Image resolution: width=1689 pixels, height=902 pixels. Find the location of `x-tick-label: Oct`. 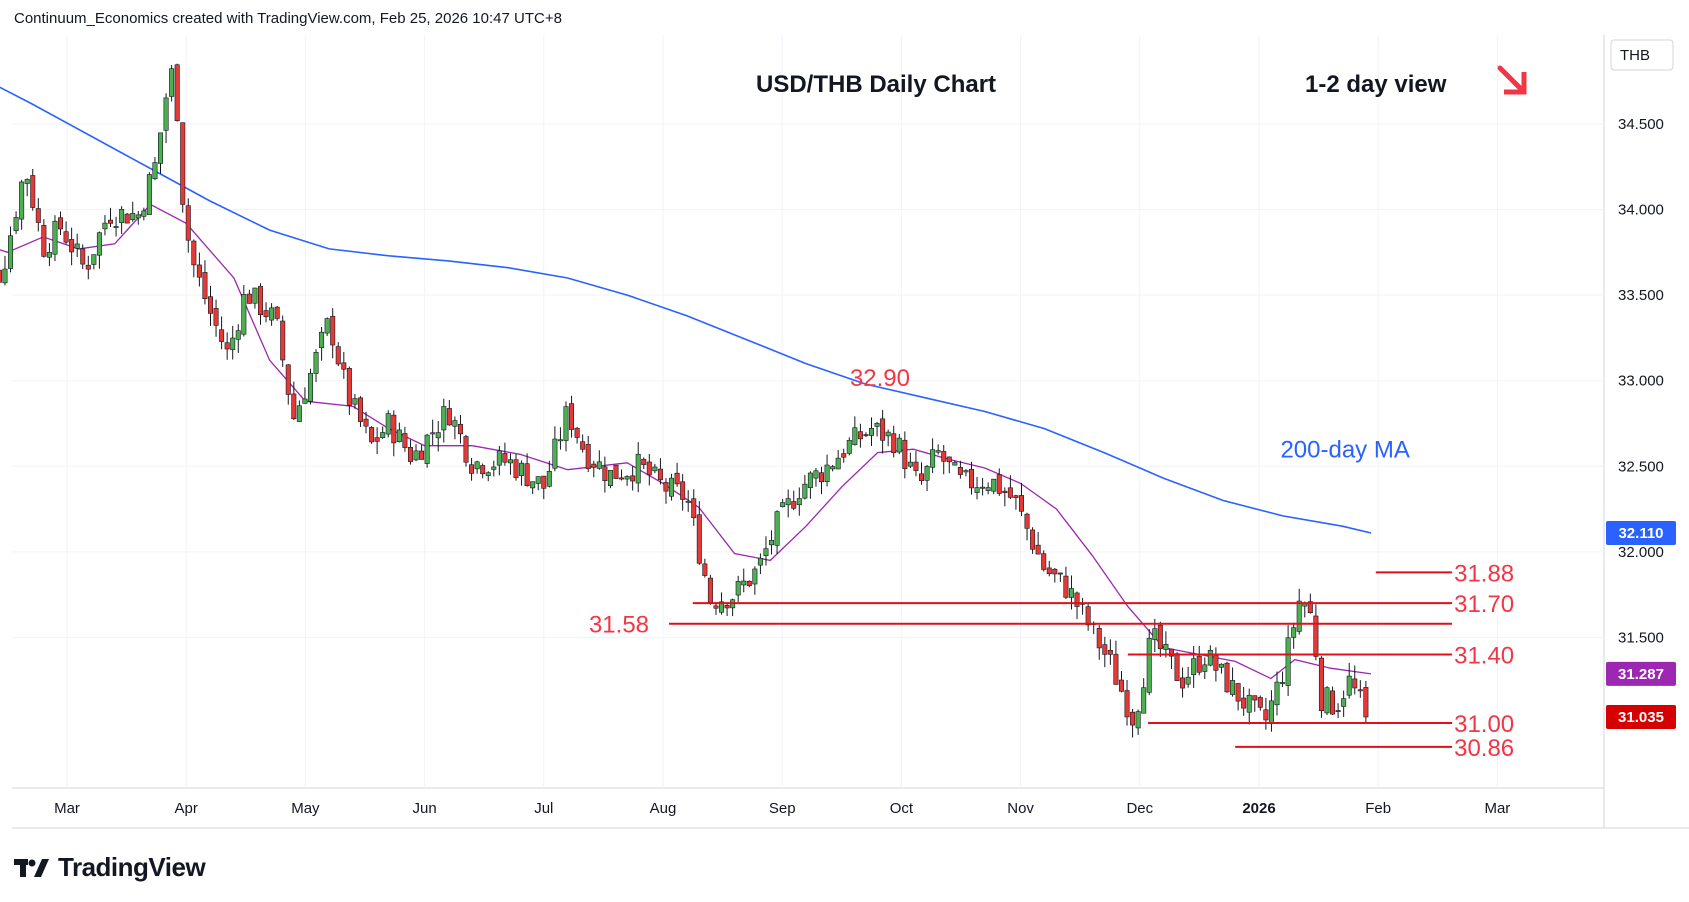

x-tick-label: Oct is located at coordinates (902, 808).